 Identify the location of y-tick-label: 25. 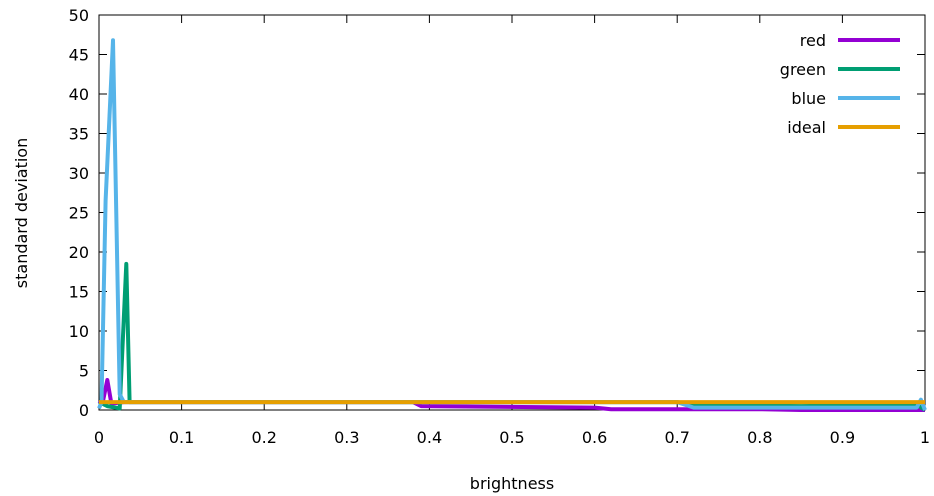
(79, 213).